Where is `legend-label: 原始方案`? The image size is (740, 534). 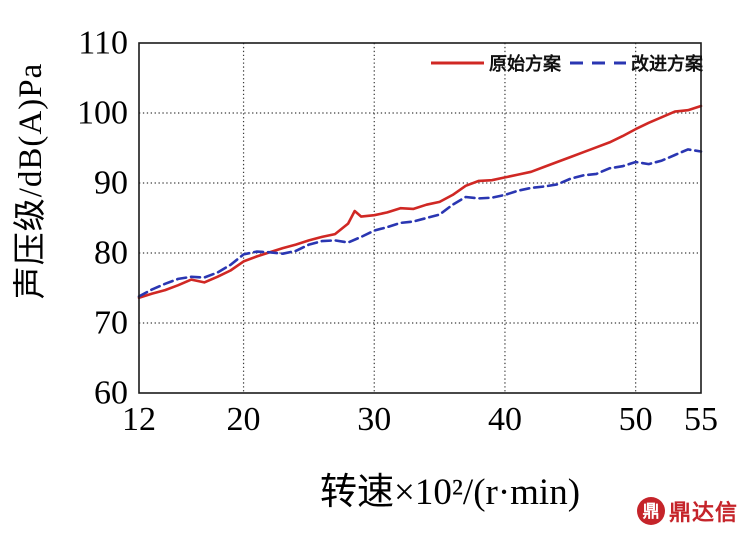
legend-label: 原始方案 is located at coordinates (525, 64).